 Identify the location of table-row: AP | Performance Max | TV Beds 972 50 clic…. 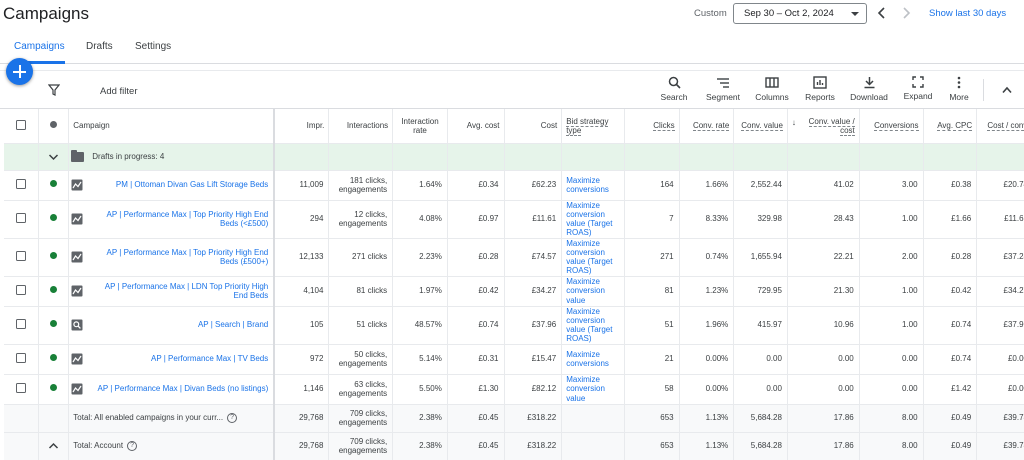
(514, 359).